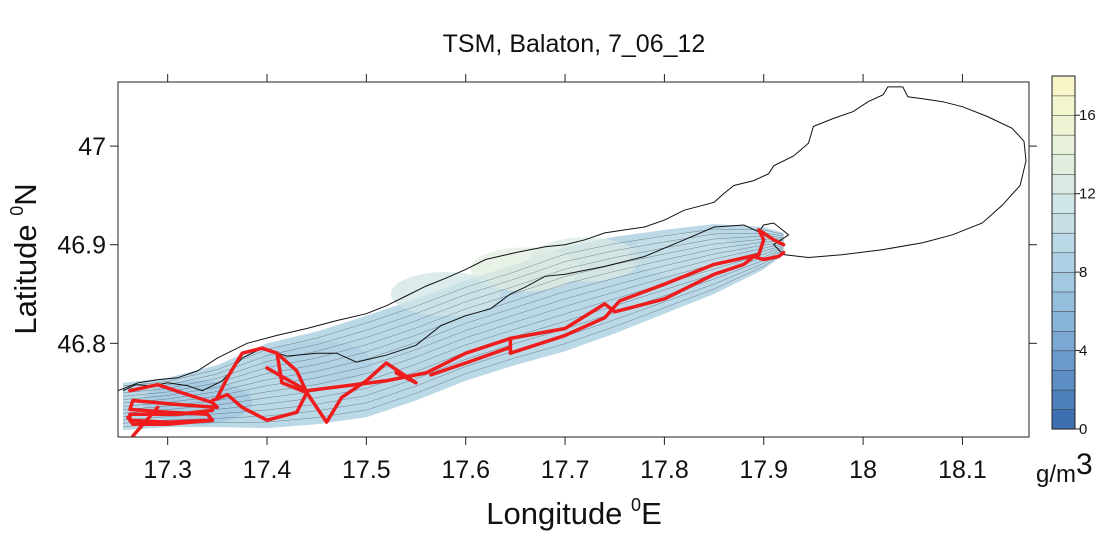 Image resolution: width=1118 pixels, height=540 pixels. Describe the element at coordinates (92, 147) in the screenshot. I see `y-tick-label-2: 47` at that location.